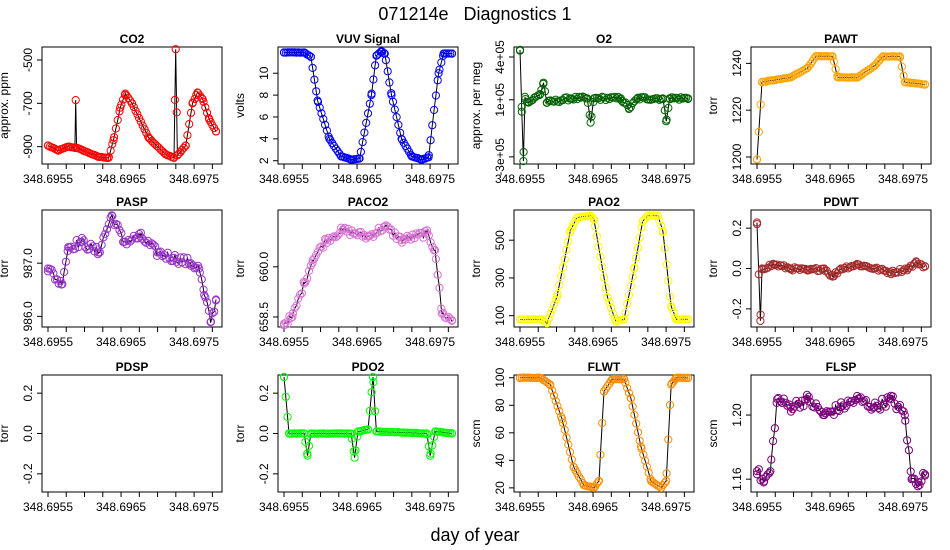  I want to click on y-tick-label: 0.0, so click(737, 268).